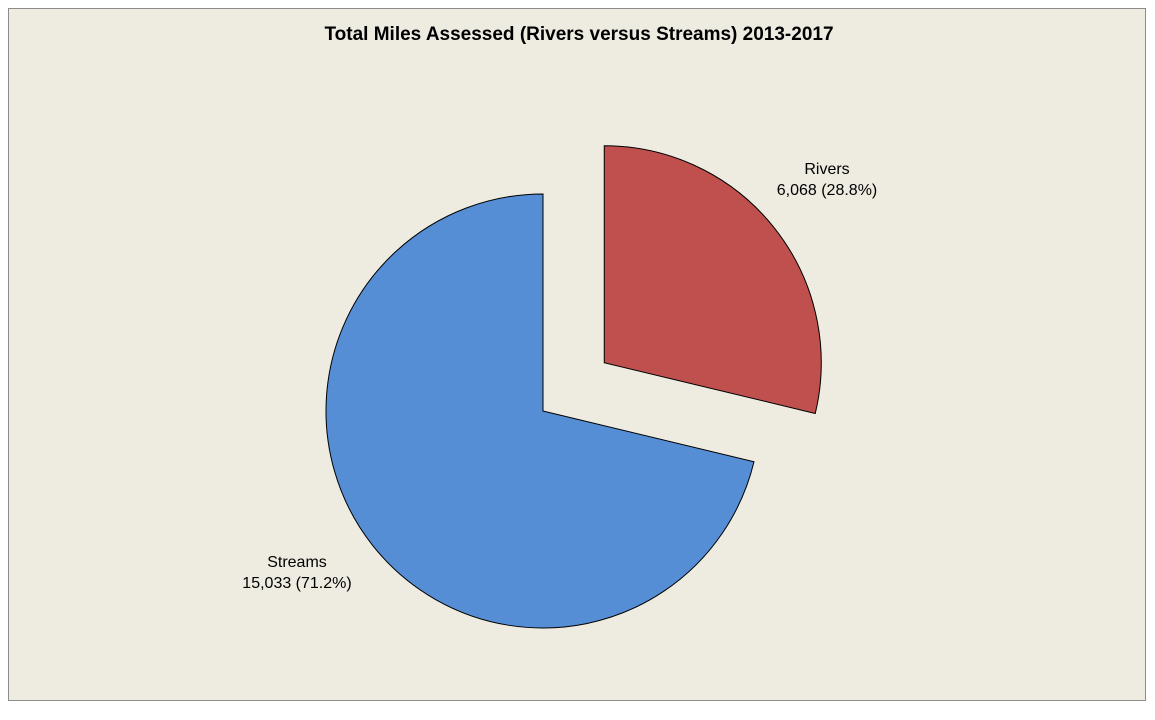 Image resolution: width=1155 pixels, height=720 pixels. What do you see at coordinates (296, 583) in the screenshot?
I see `slice-value-streams: 15,033 (71.2%)` at bounding box center [296, 583].